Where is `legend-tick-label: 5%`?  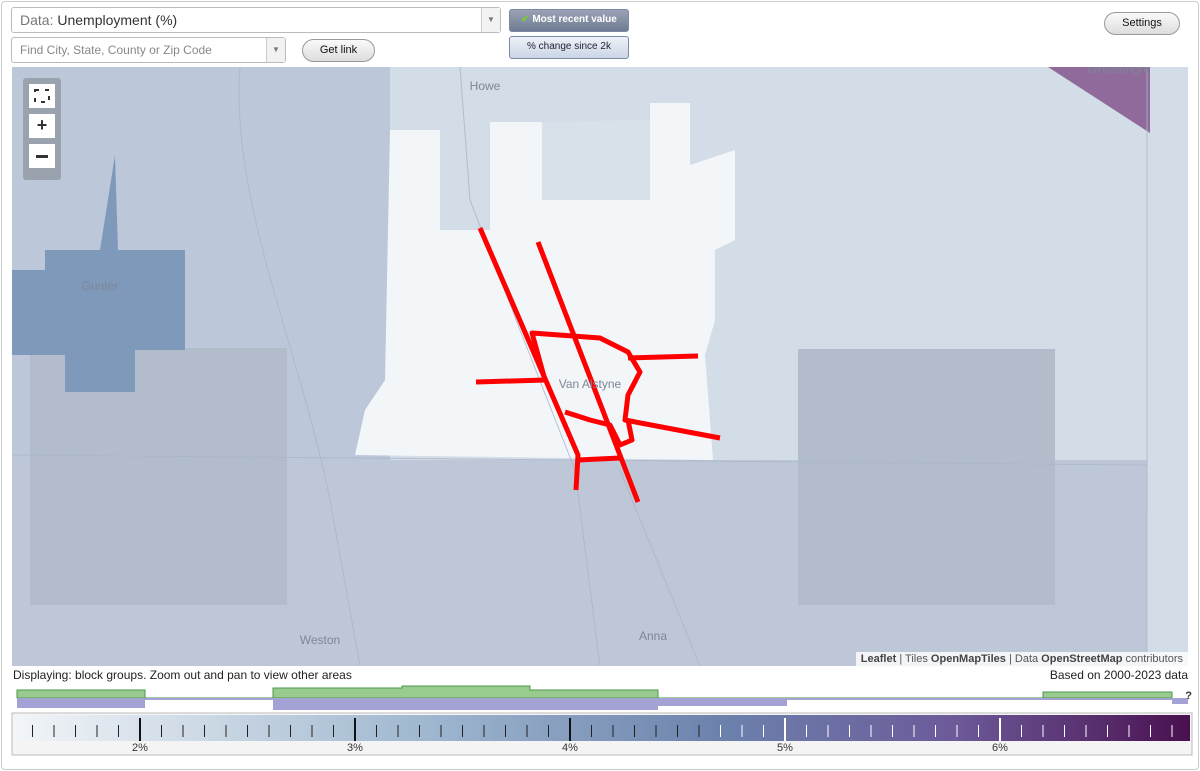 legend-tick-label: 5% is located at coordinates (785, 748).